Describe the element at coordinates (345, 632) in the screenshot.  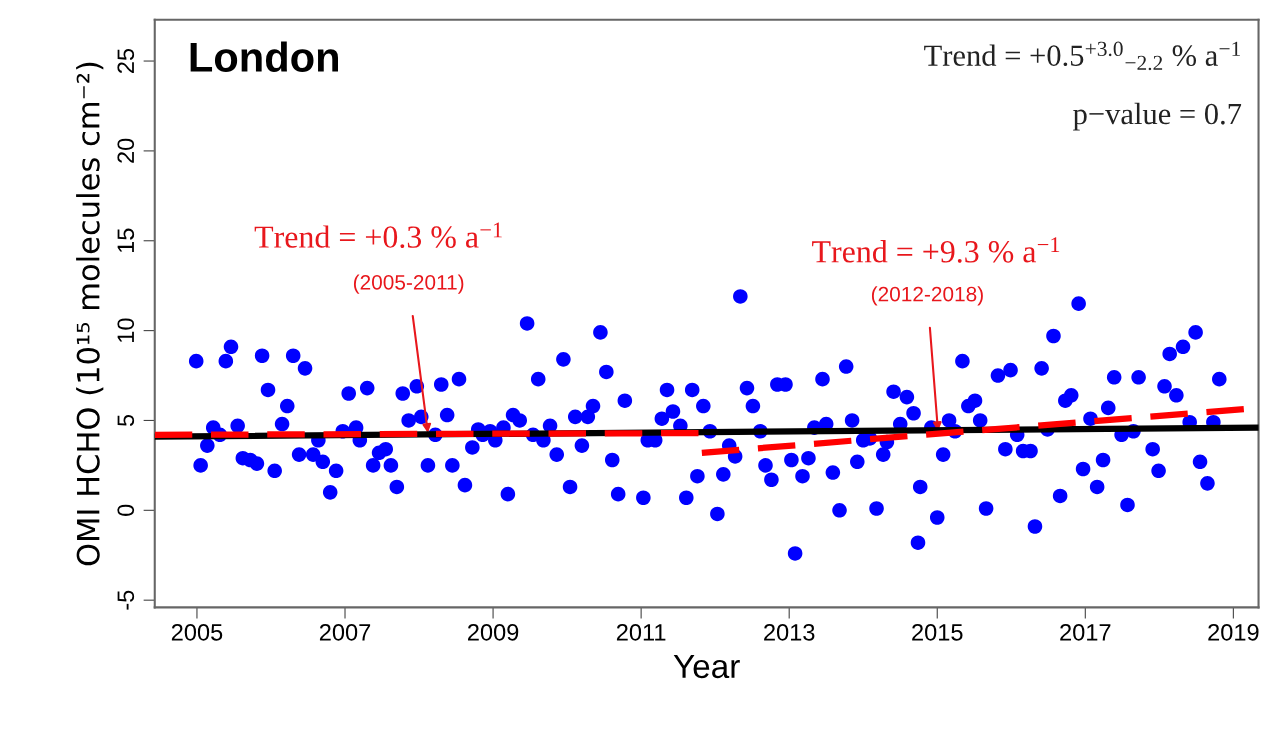
I see `x-tick-label: 2007` at that location.